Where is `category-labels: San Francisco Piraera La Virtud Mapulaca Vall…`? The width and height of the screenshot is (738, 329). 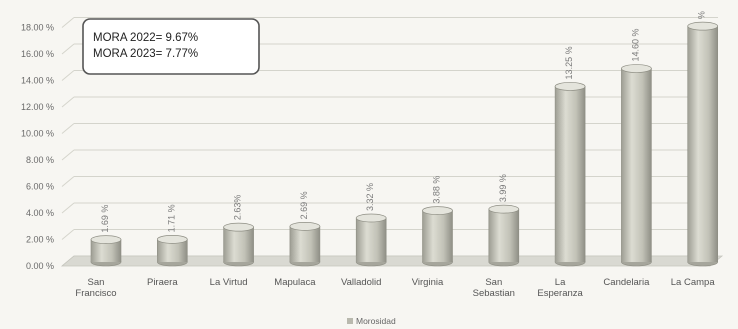
category-labels: San Francisco Piraera La Virtud Mapulaca Vall… is located at coordinates (395, 288).